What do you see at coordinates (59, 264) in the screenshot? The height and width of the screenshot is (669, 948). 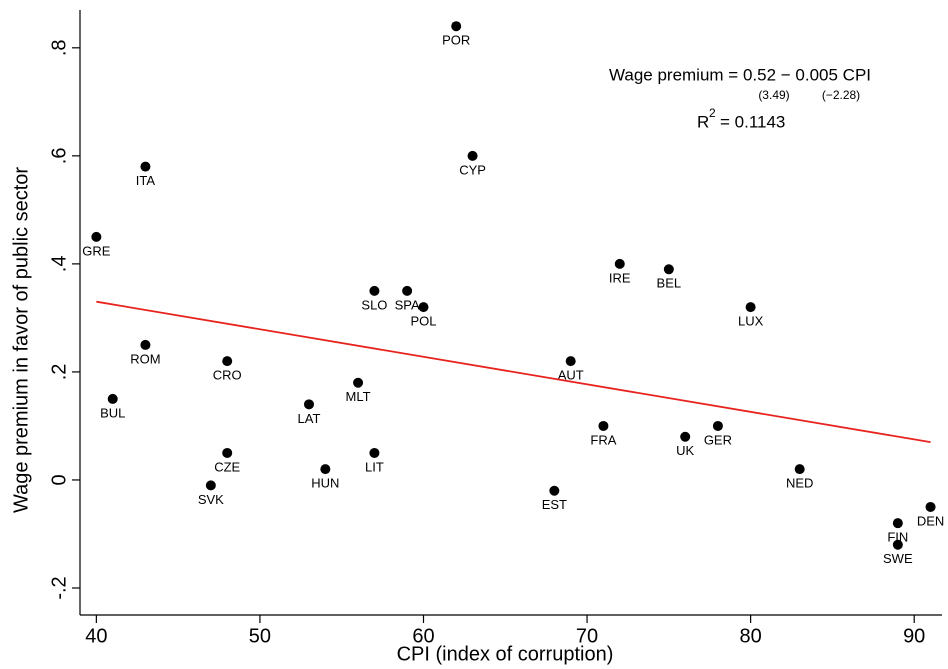 I see `y-tick-label: .4` at bounding box center [59, 264].